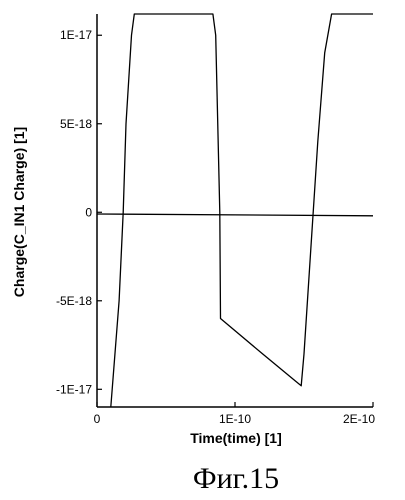 The height and width of the screenshot is (500, 405). Describe the element at coordinates (359, 419) in the screenshot. I see `x-tick-label-2: 2E-10` at that location.